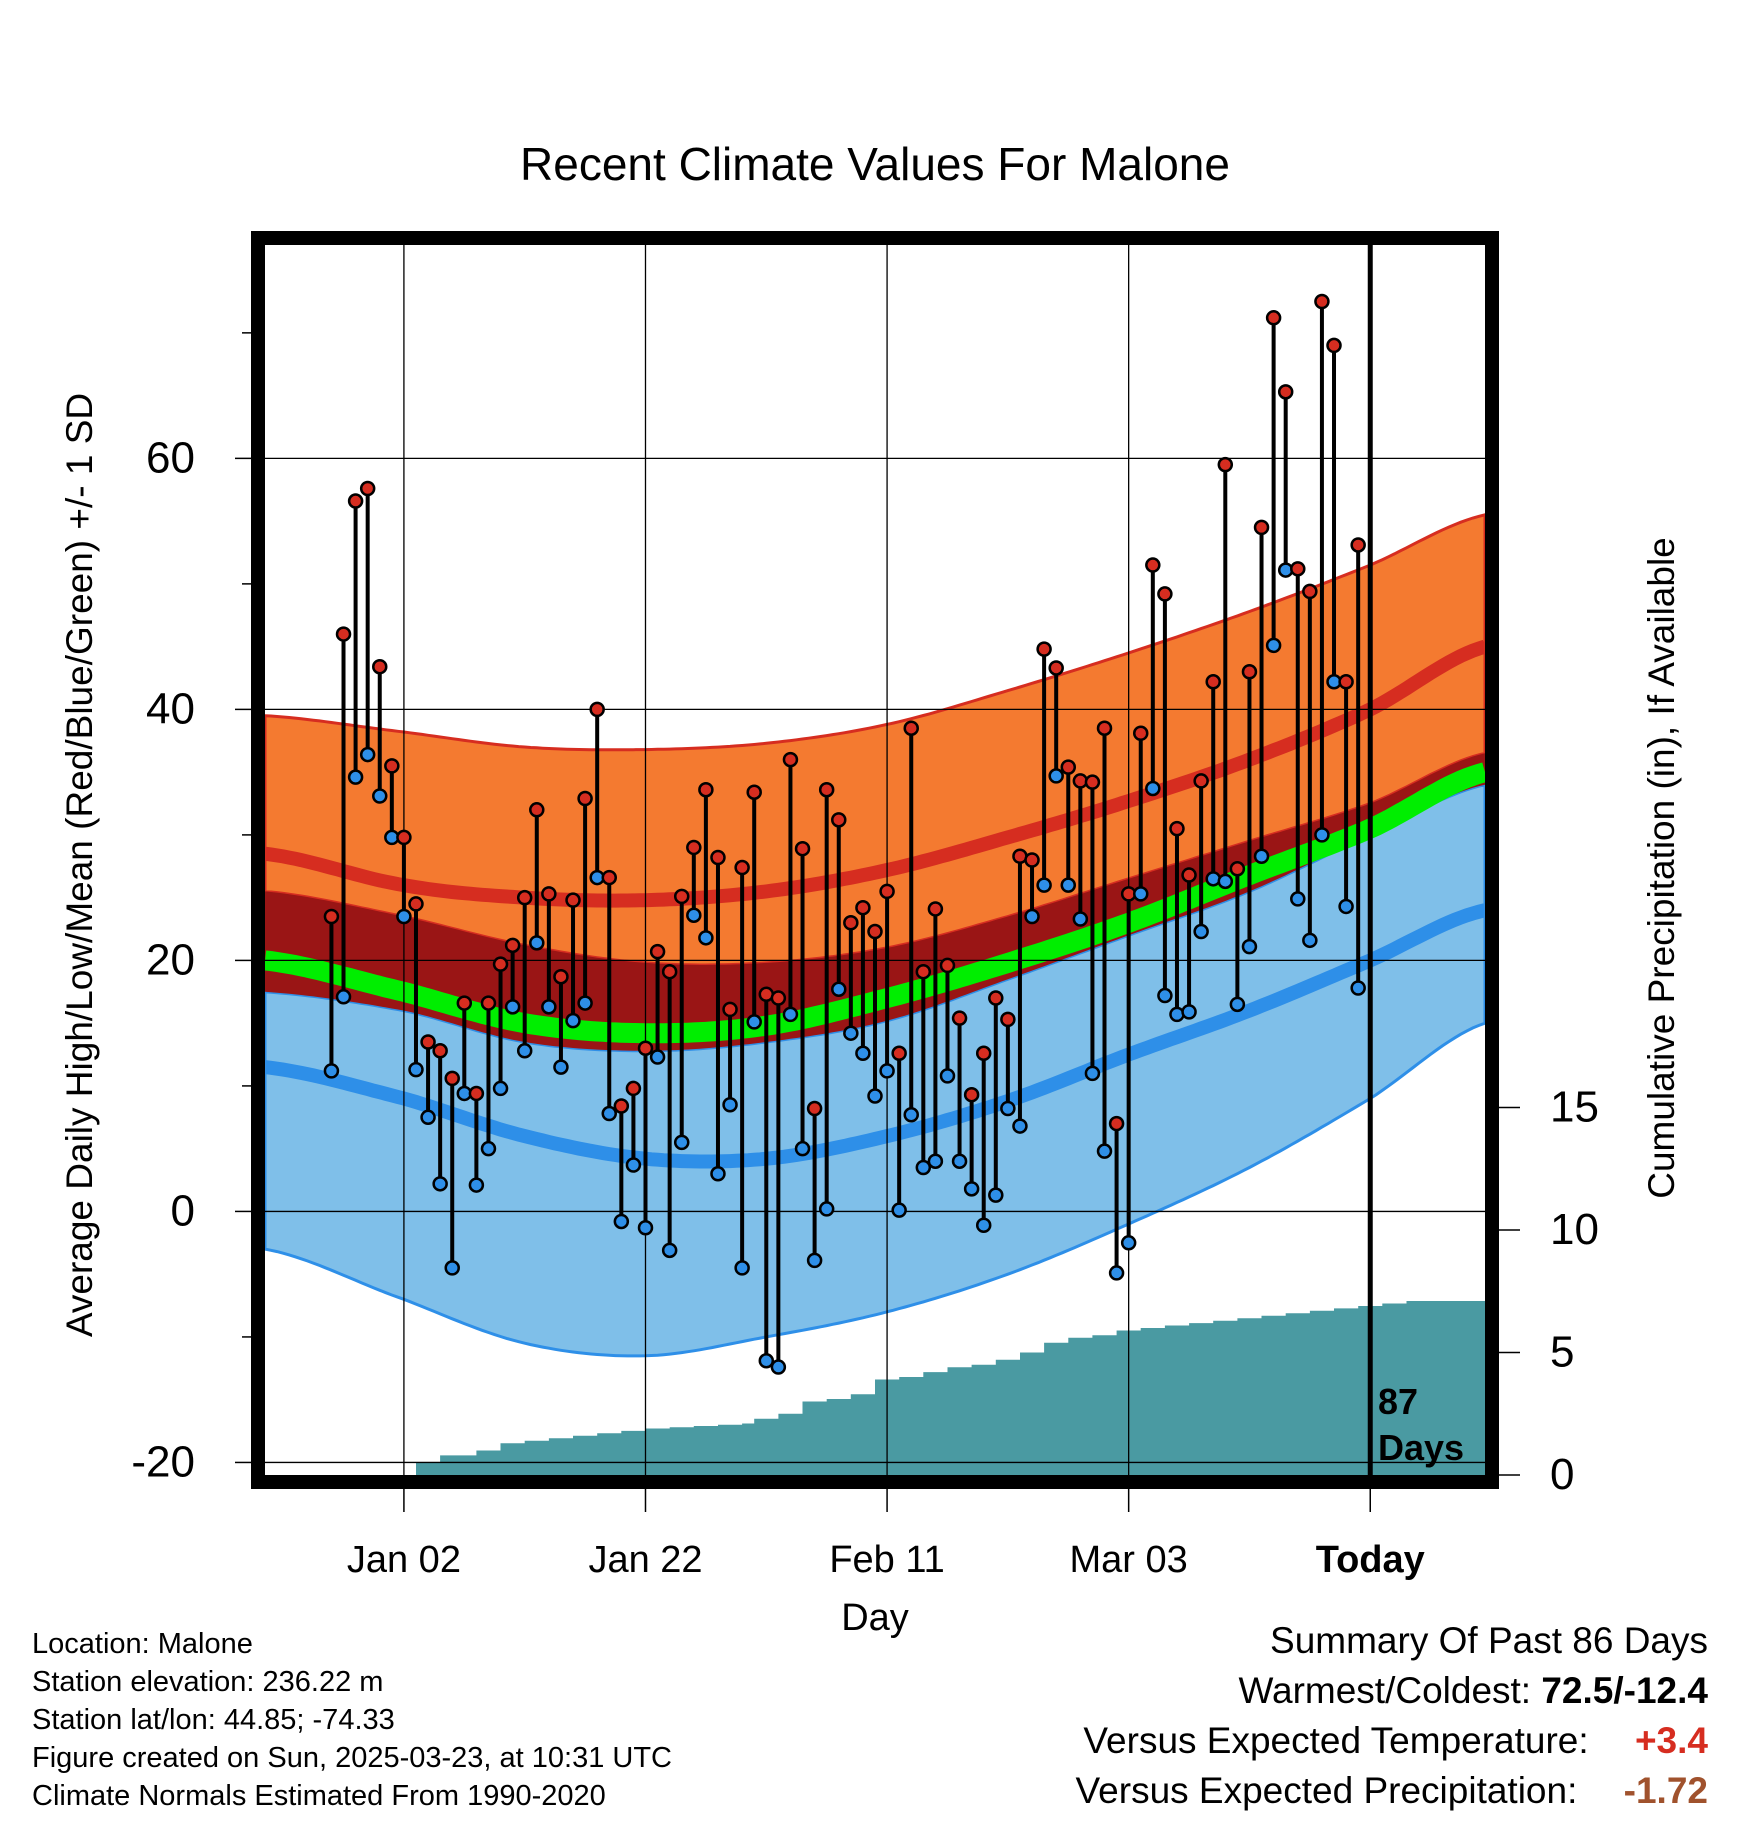 This screenshot has width=1748, height=1828. I want to click on x-tick-label: Today, so click(1370, 1560).